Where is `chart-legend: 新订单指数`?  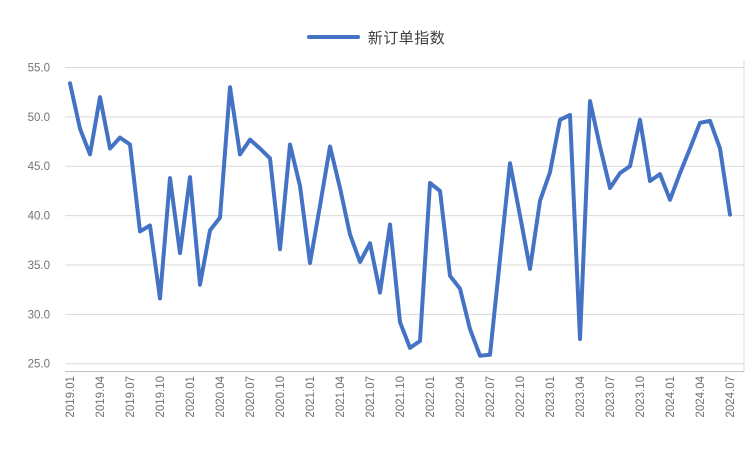 chart-legend: 新订单指数 is located at coordinates (376, 37).